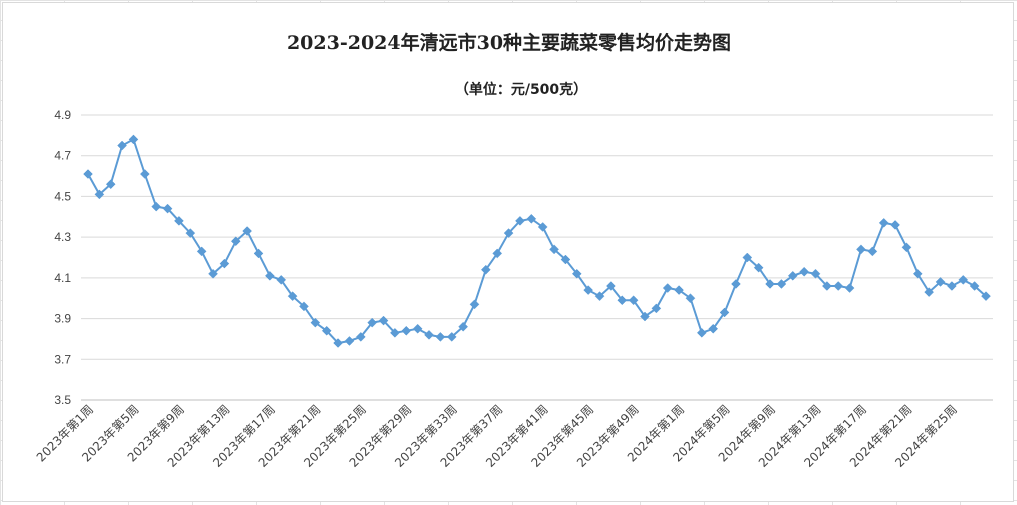 The height and width of the screenshot is (505, 1017). I want to click on y-tick-label: 3.7, so click(62, 359).